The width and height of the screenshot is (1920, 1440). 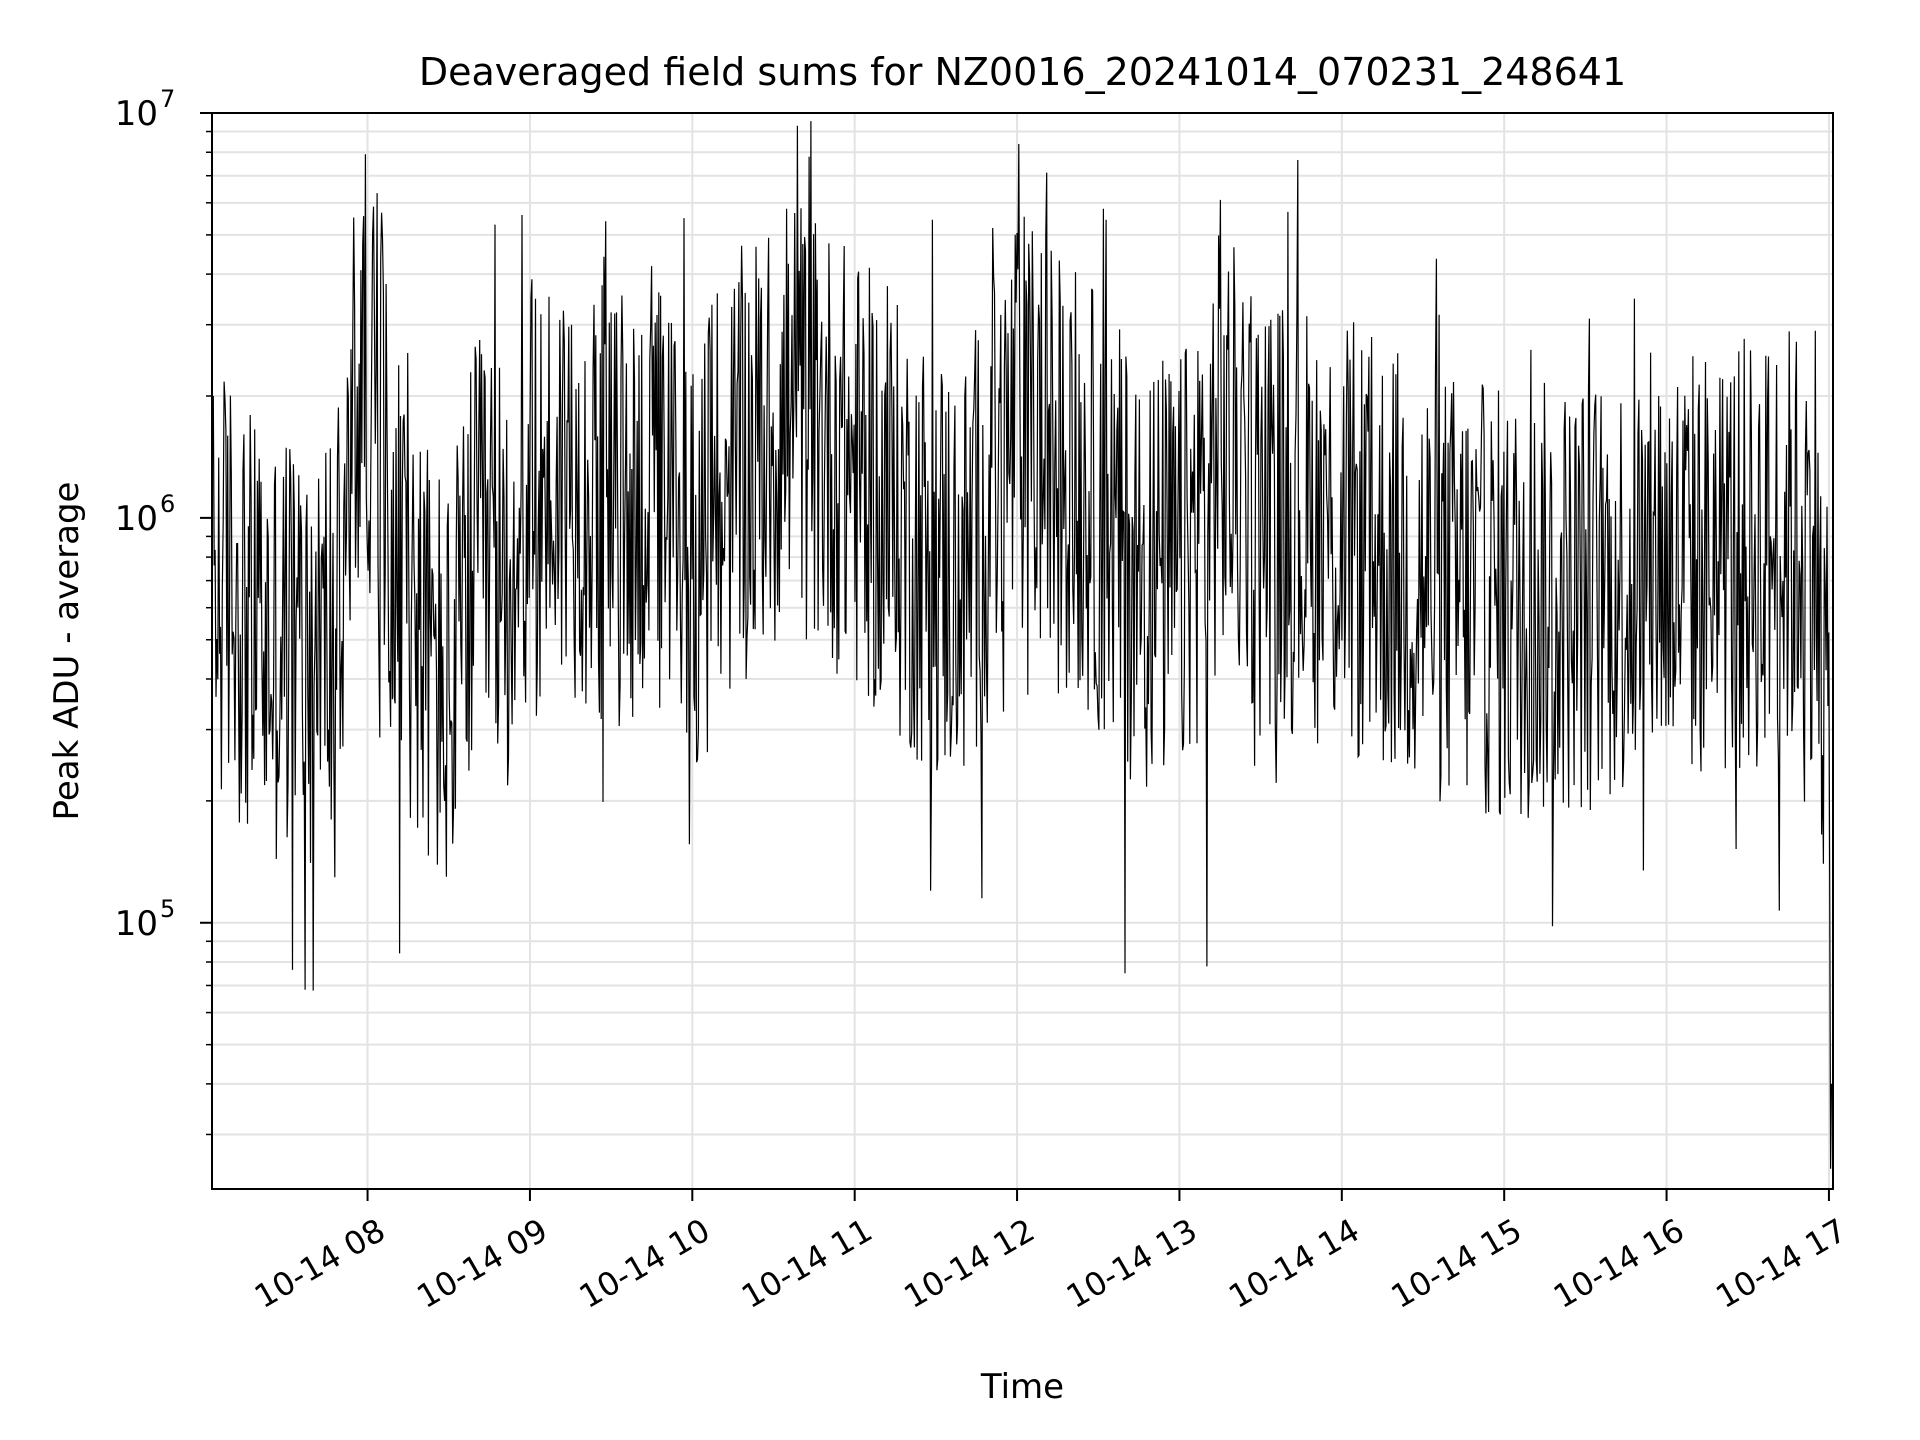 I want to click on y-tick-label-exponent: 6, so click(x=167, y=504).